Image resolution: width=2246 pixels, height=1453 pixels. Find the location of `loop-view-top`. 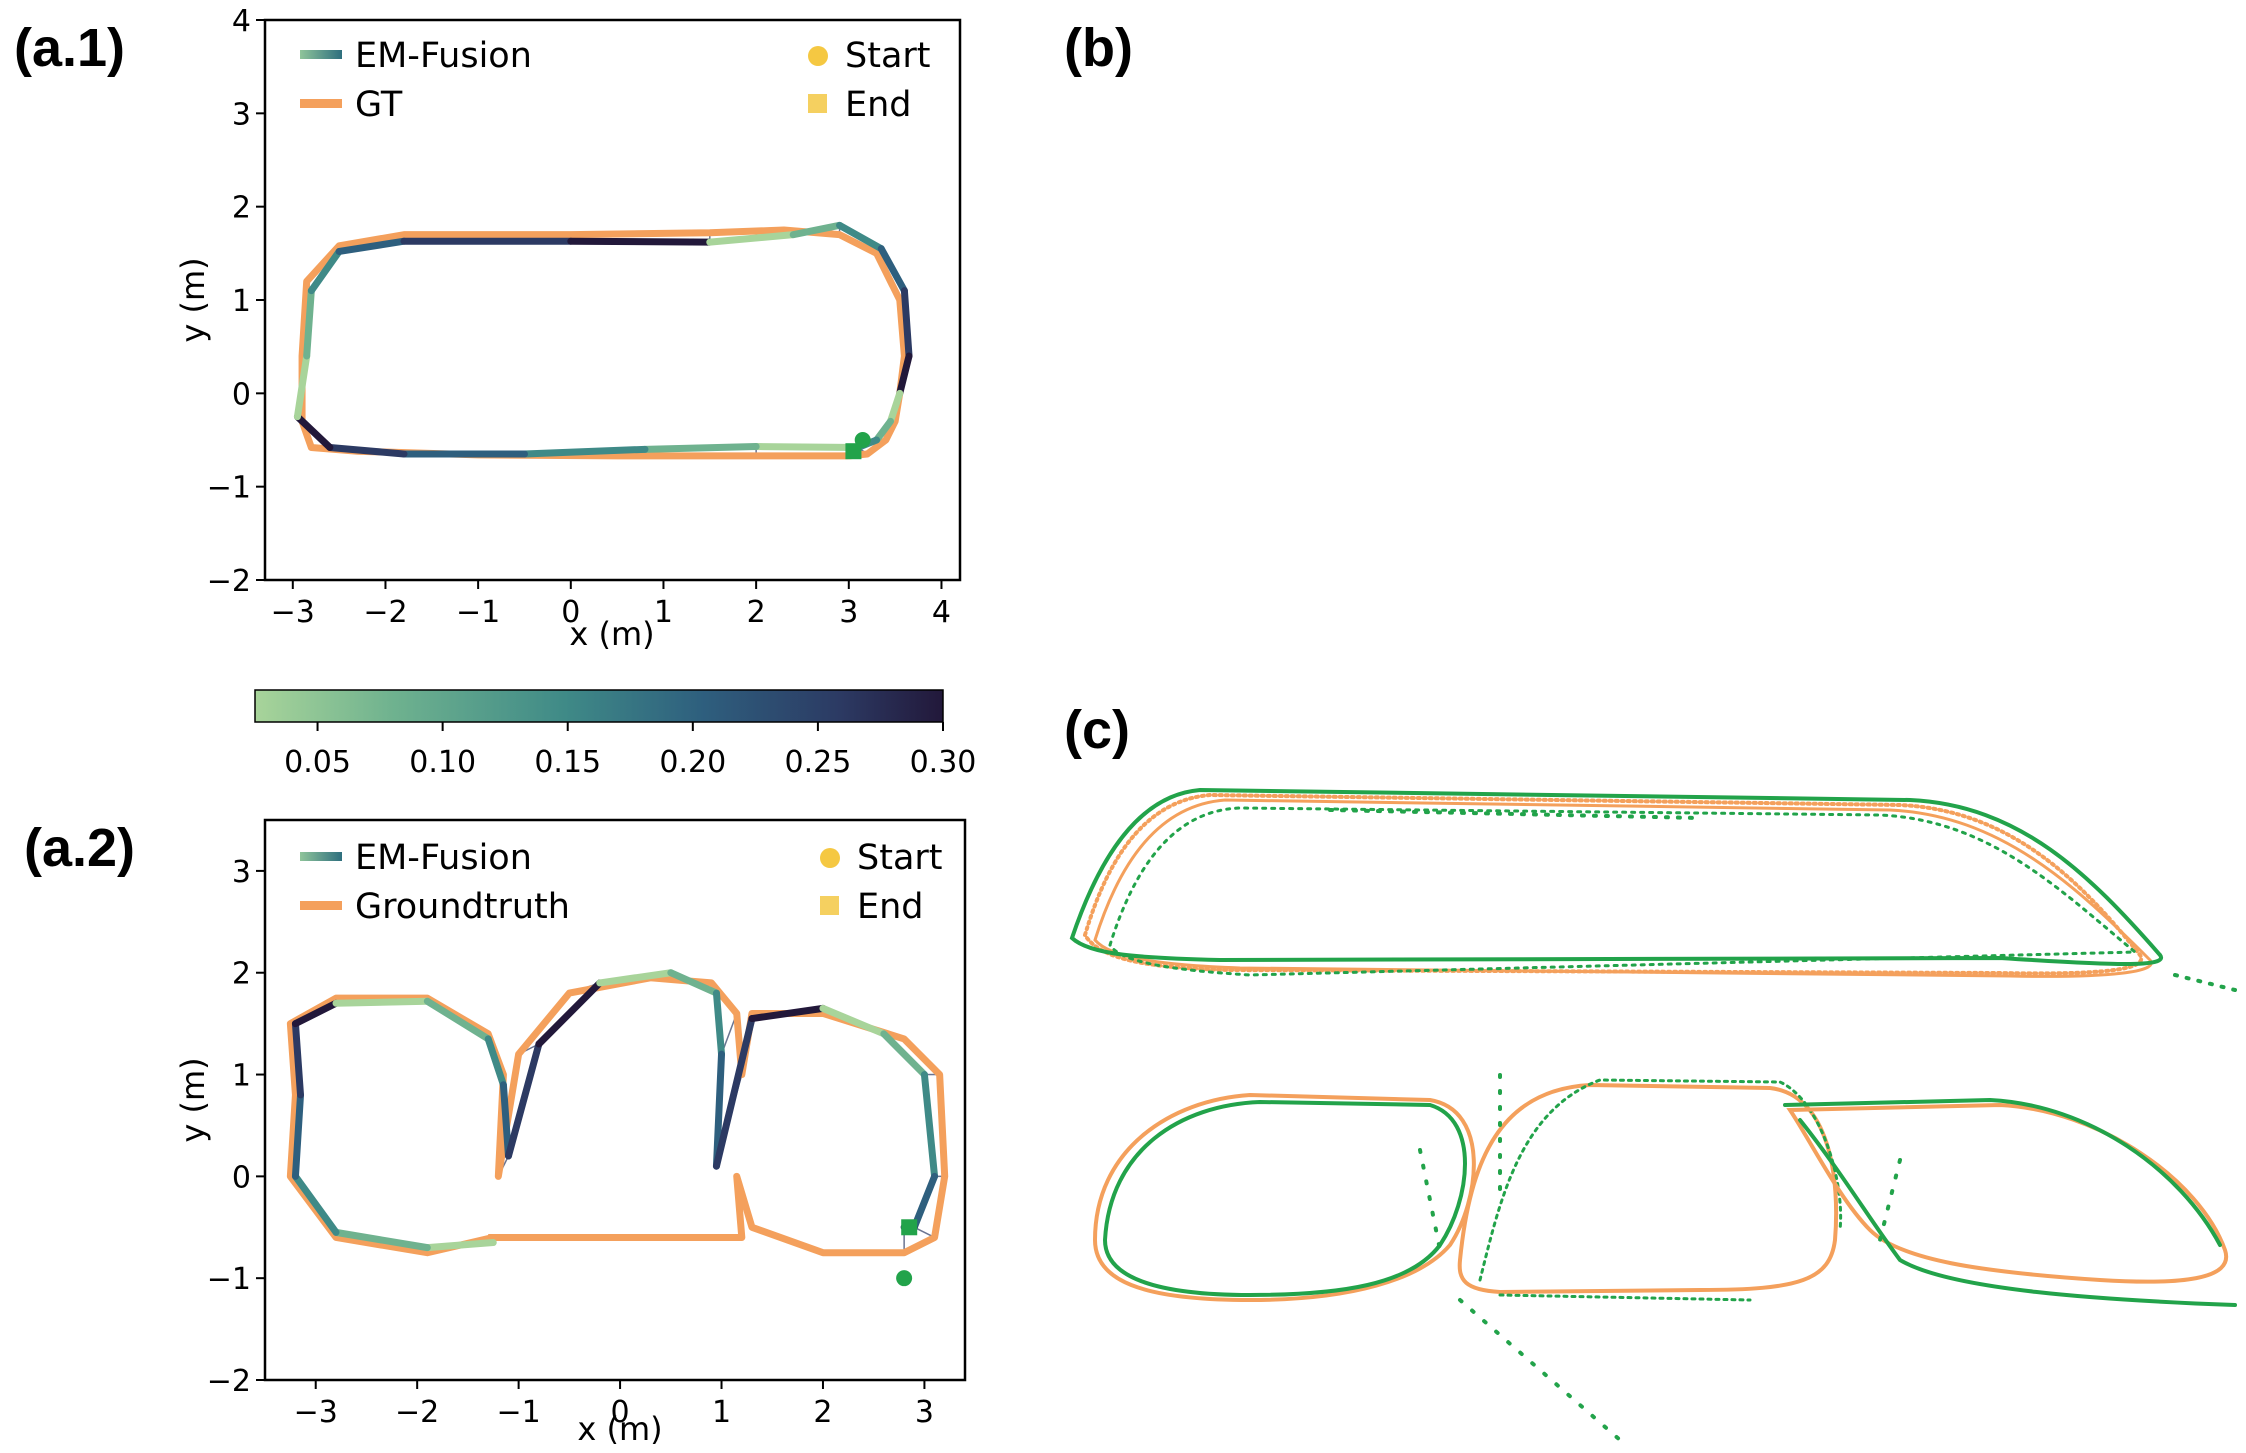

loop-view-top is located at coordinates (1653, 889).